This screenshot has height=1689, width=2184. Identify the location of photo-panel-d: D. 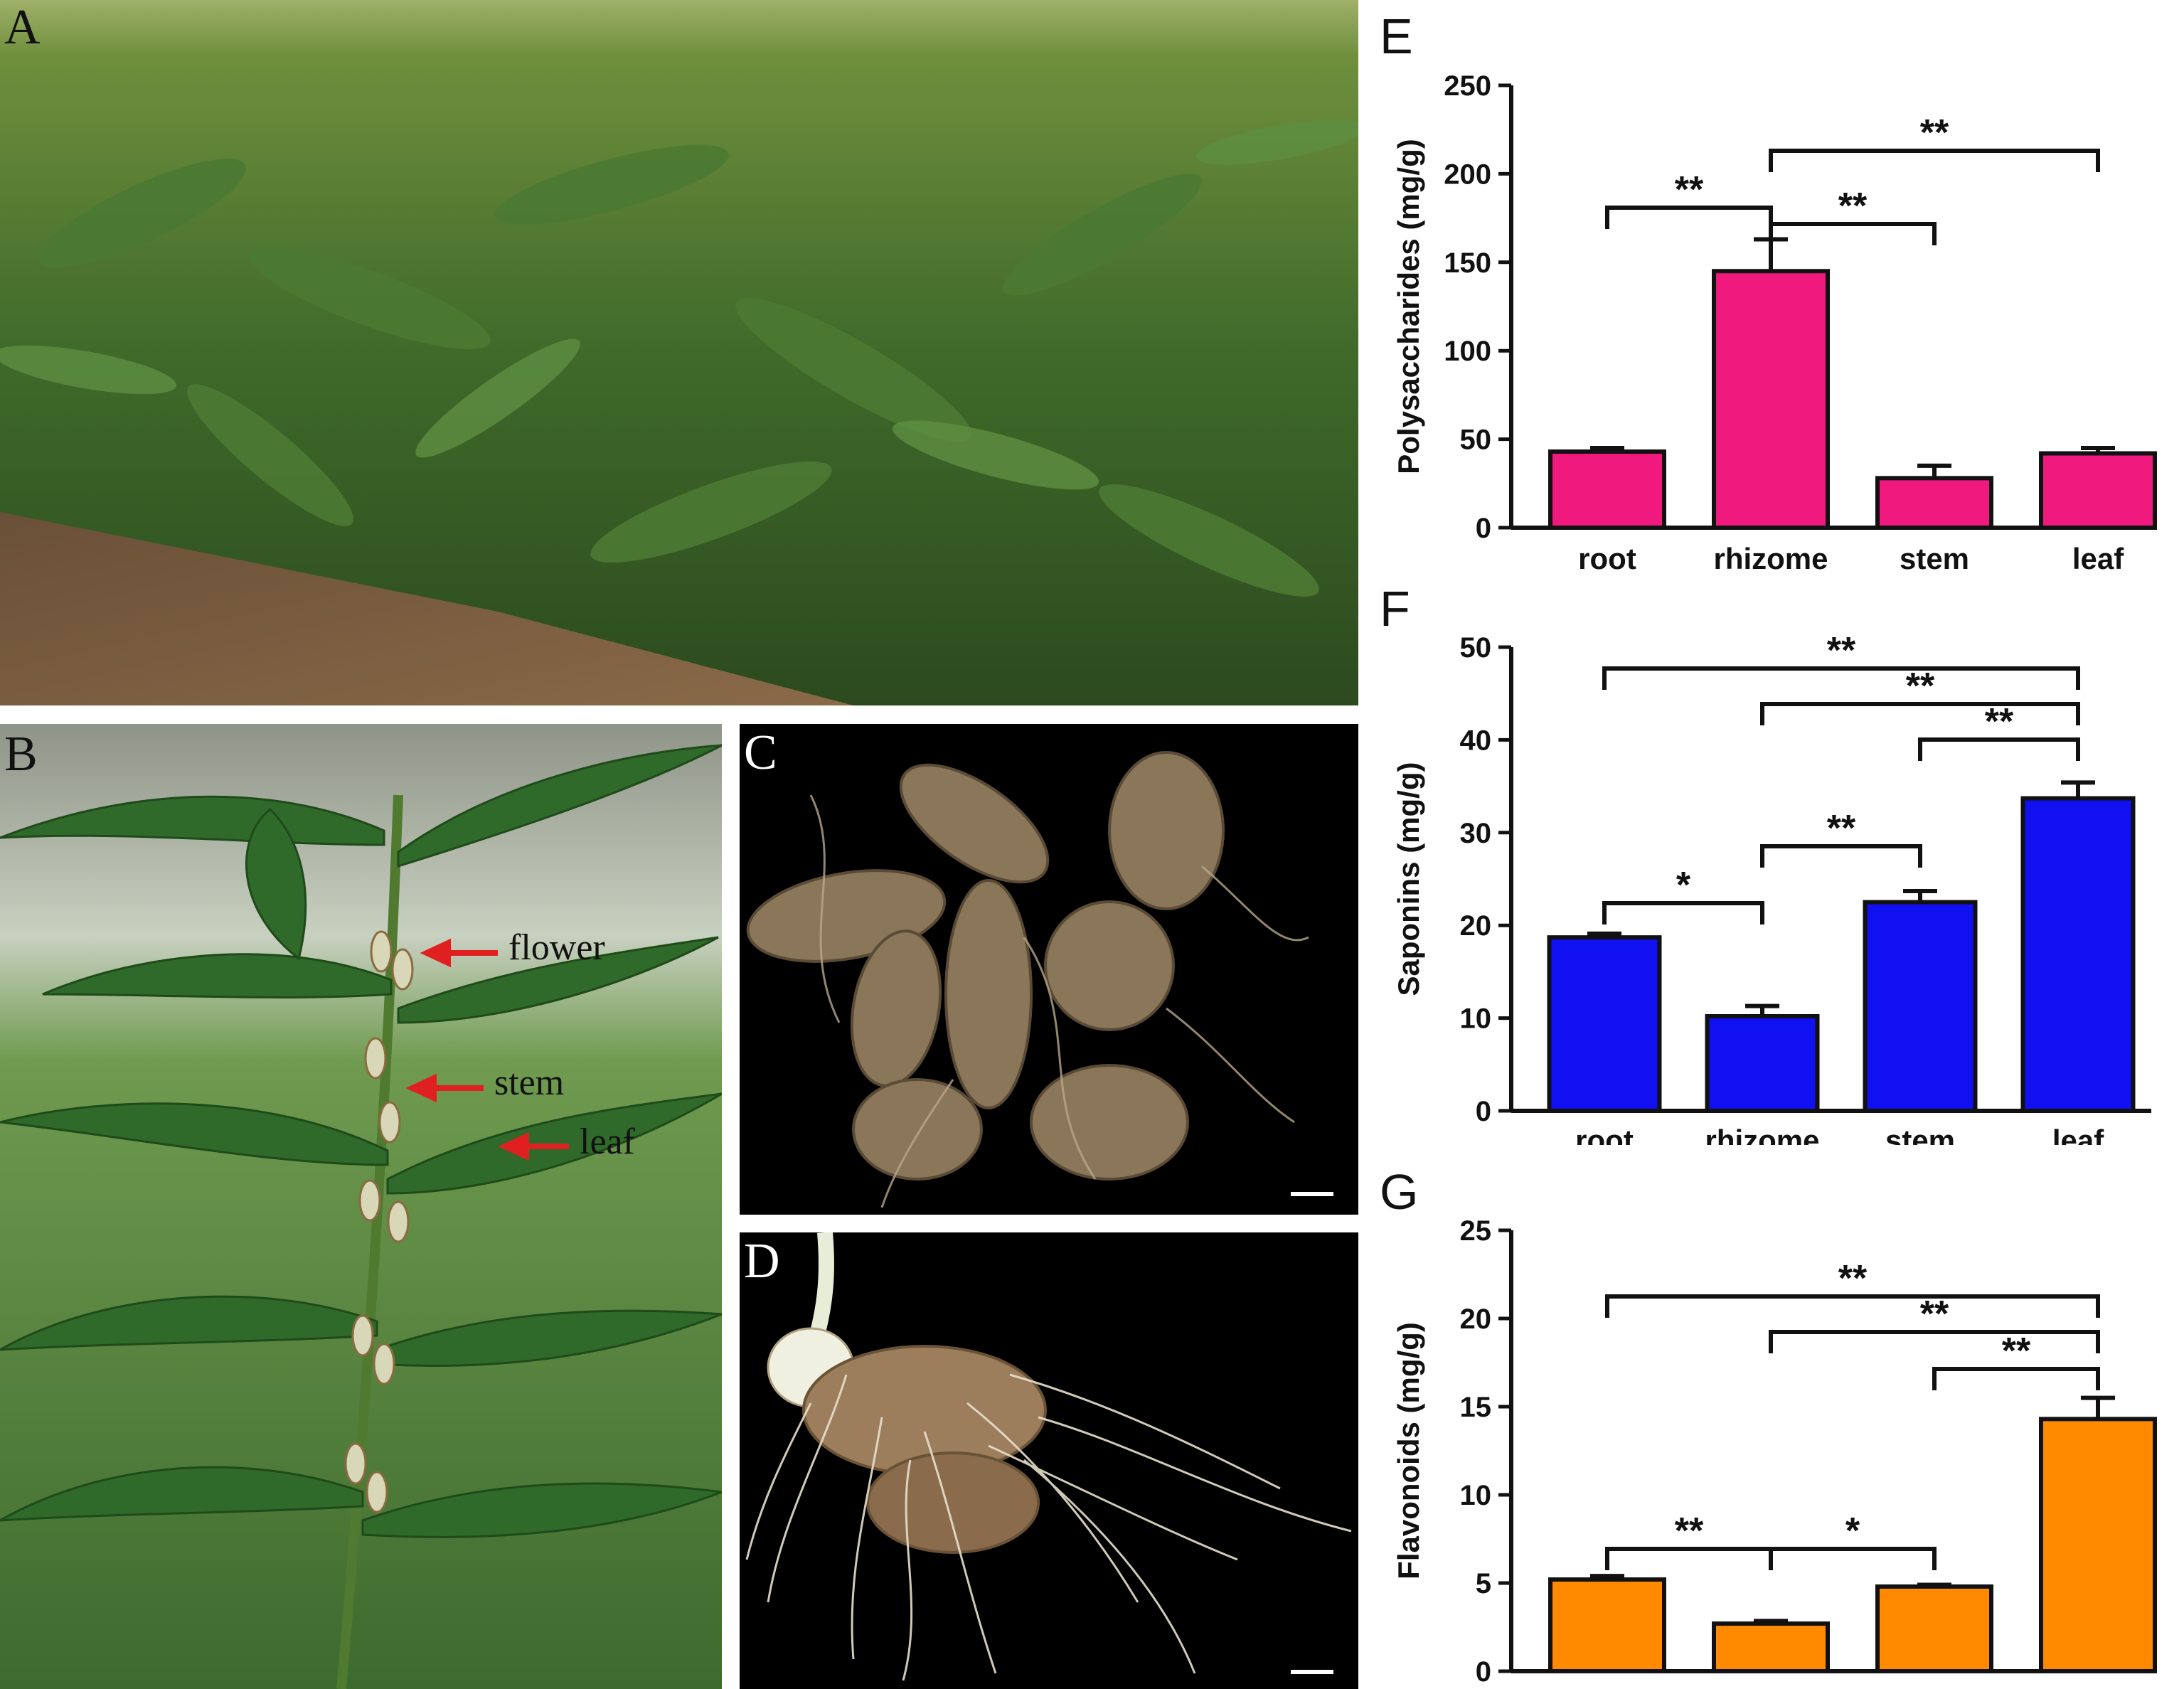
(1049, 1460).